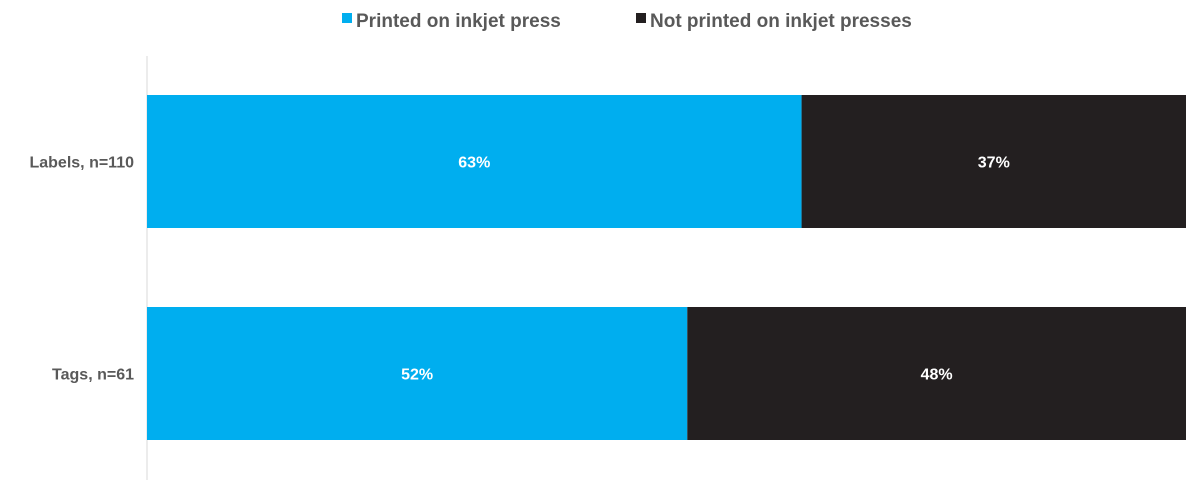  What do you see at coordinates (93, 375) in the screenshot?
I see `category-label-tags-n-61: Tags, n=61` at bounding box center [93, 375].